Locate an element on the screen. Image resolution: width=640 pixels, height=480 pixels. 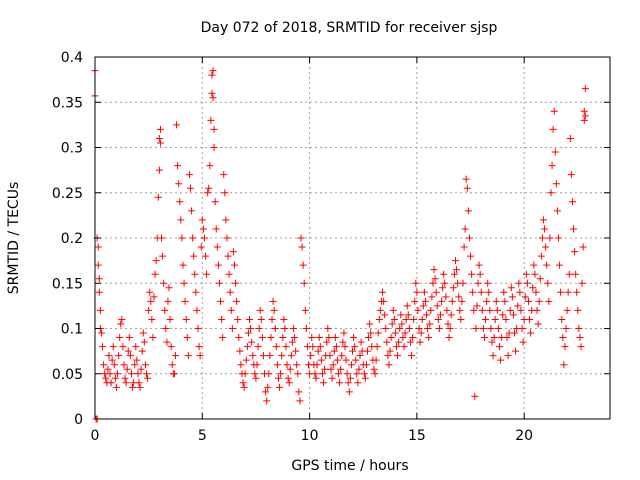
y-tick-label: 0.15 is located at coordinates (67, 284).